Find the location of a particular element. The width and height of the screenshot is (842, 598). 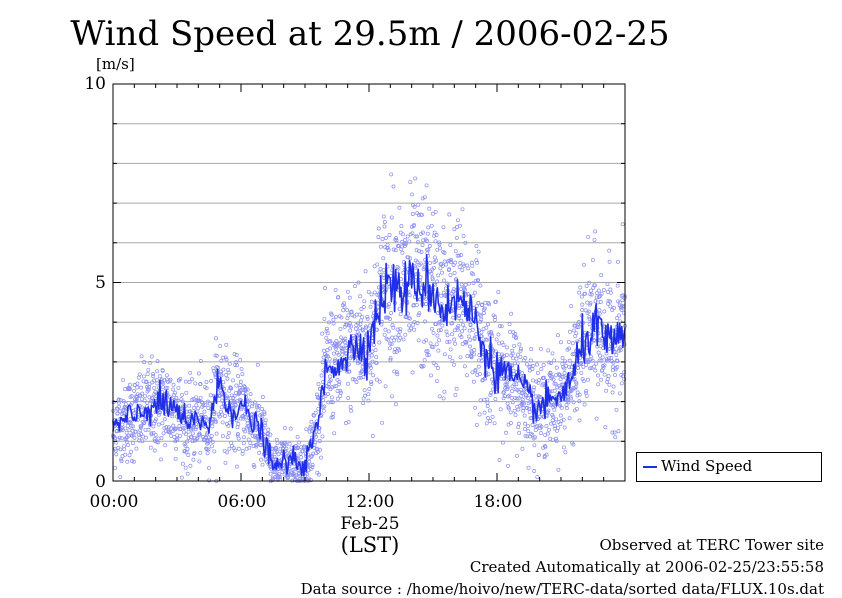

y-tick-label: 10 is located at coordinates (95, 84).